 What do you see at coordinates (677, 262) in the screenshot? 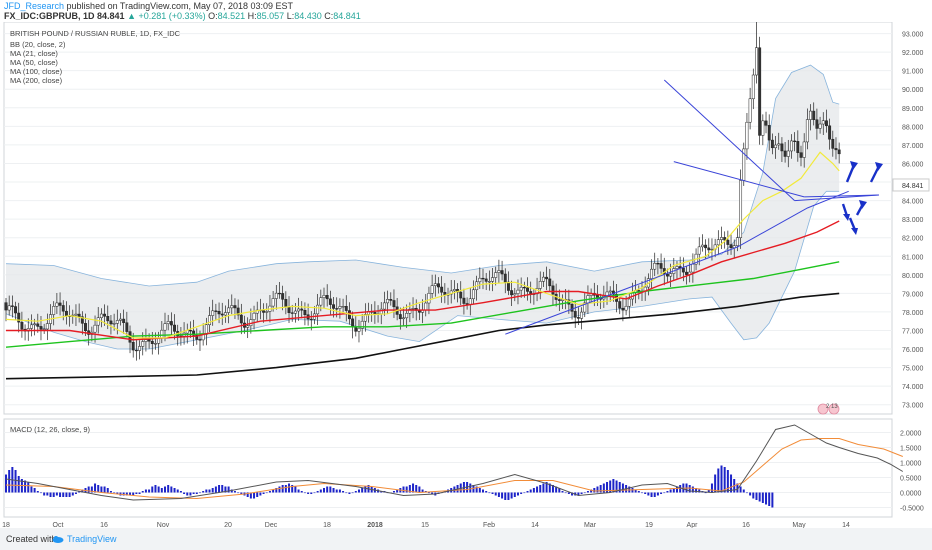
I see `support-trend-line` at bounding box center [677, 262].